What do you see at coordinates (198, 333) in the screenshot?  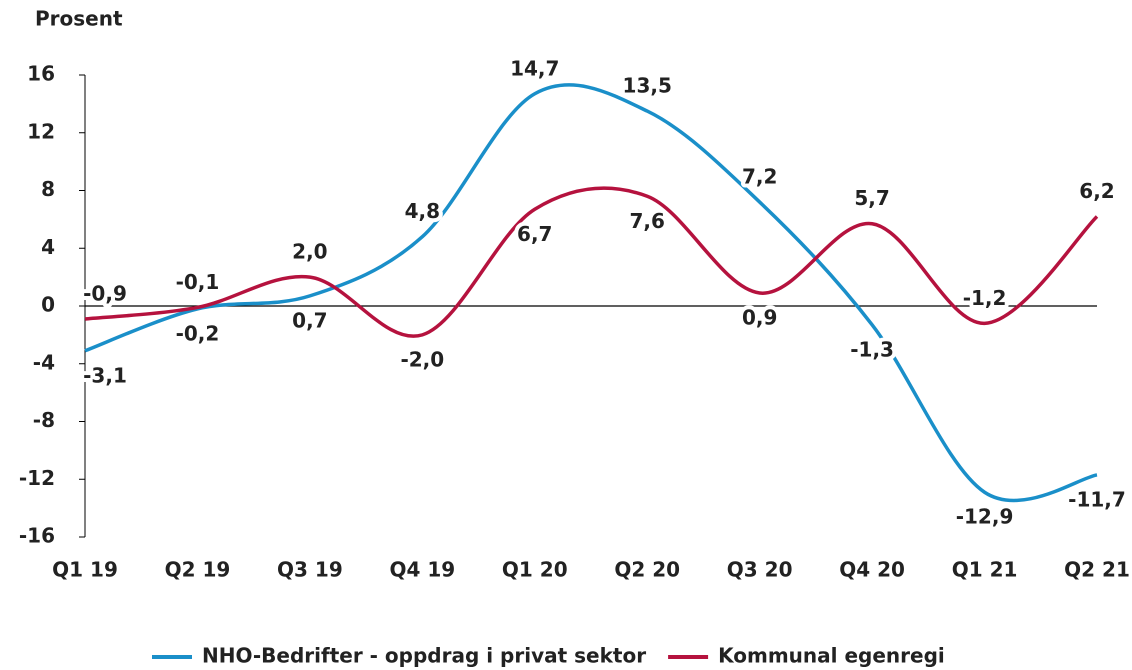 I see `value-label: -0,2` at bounding box center [198, 333].